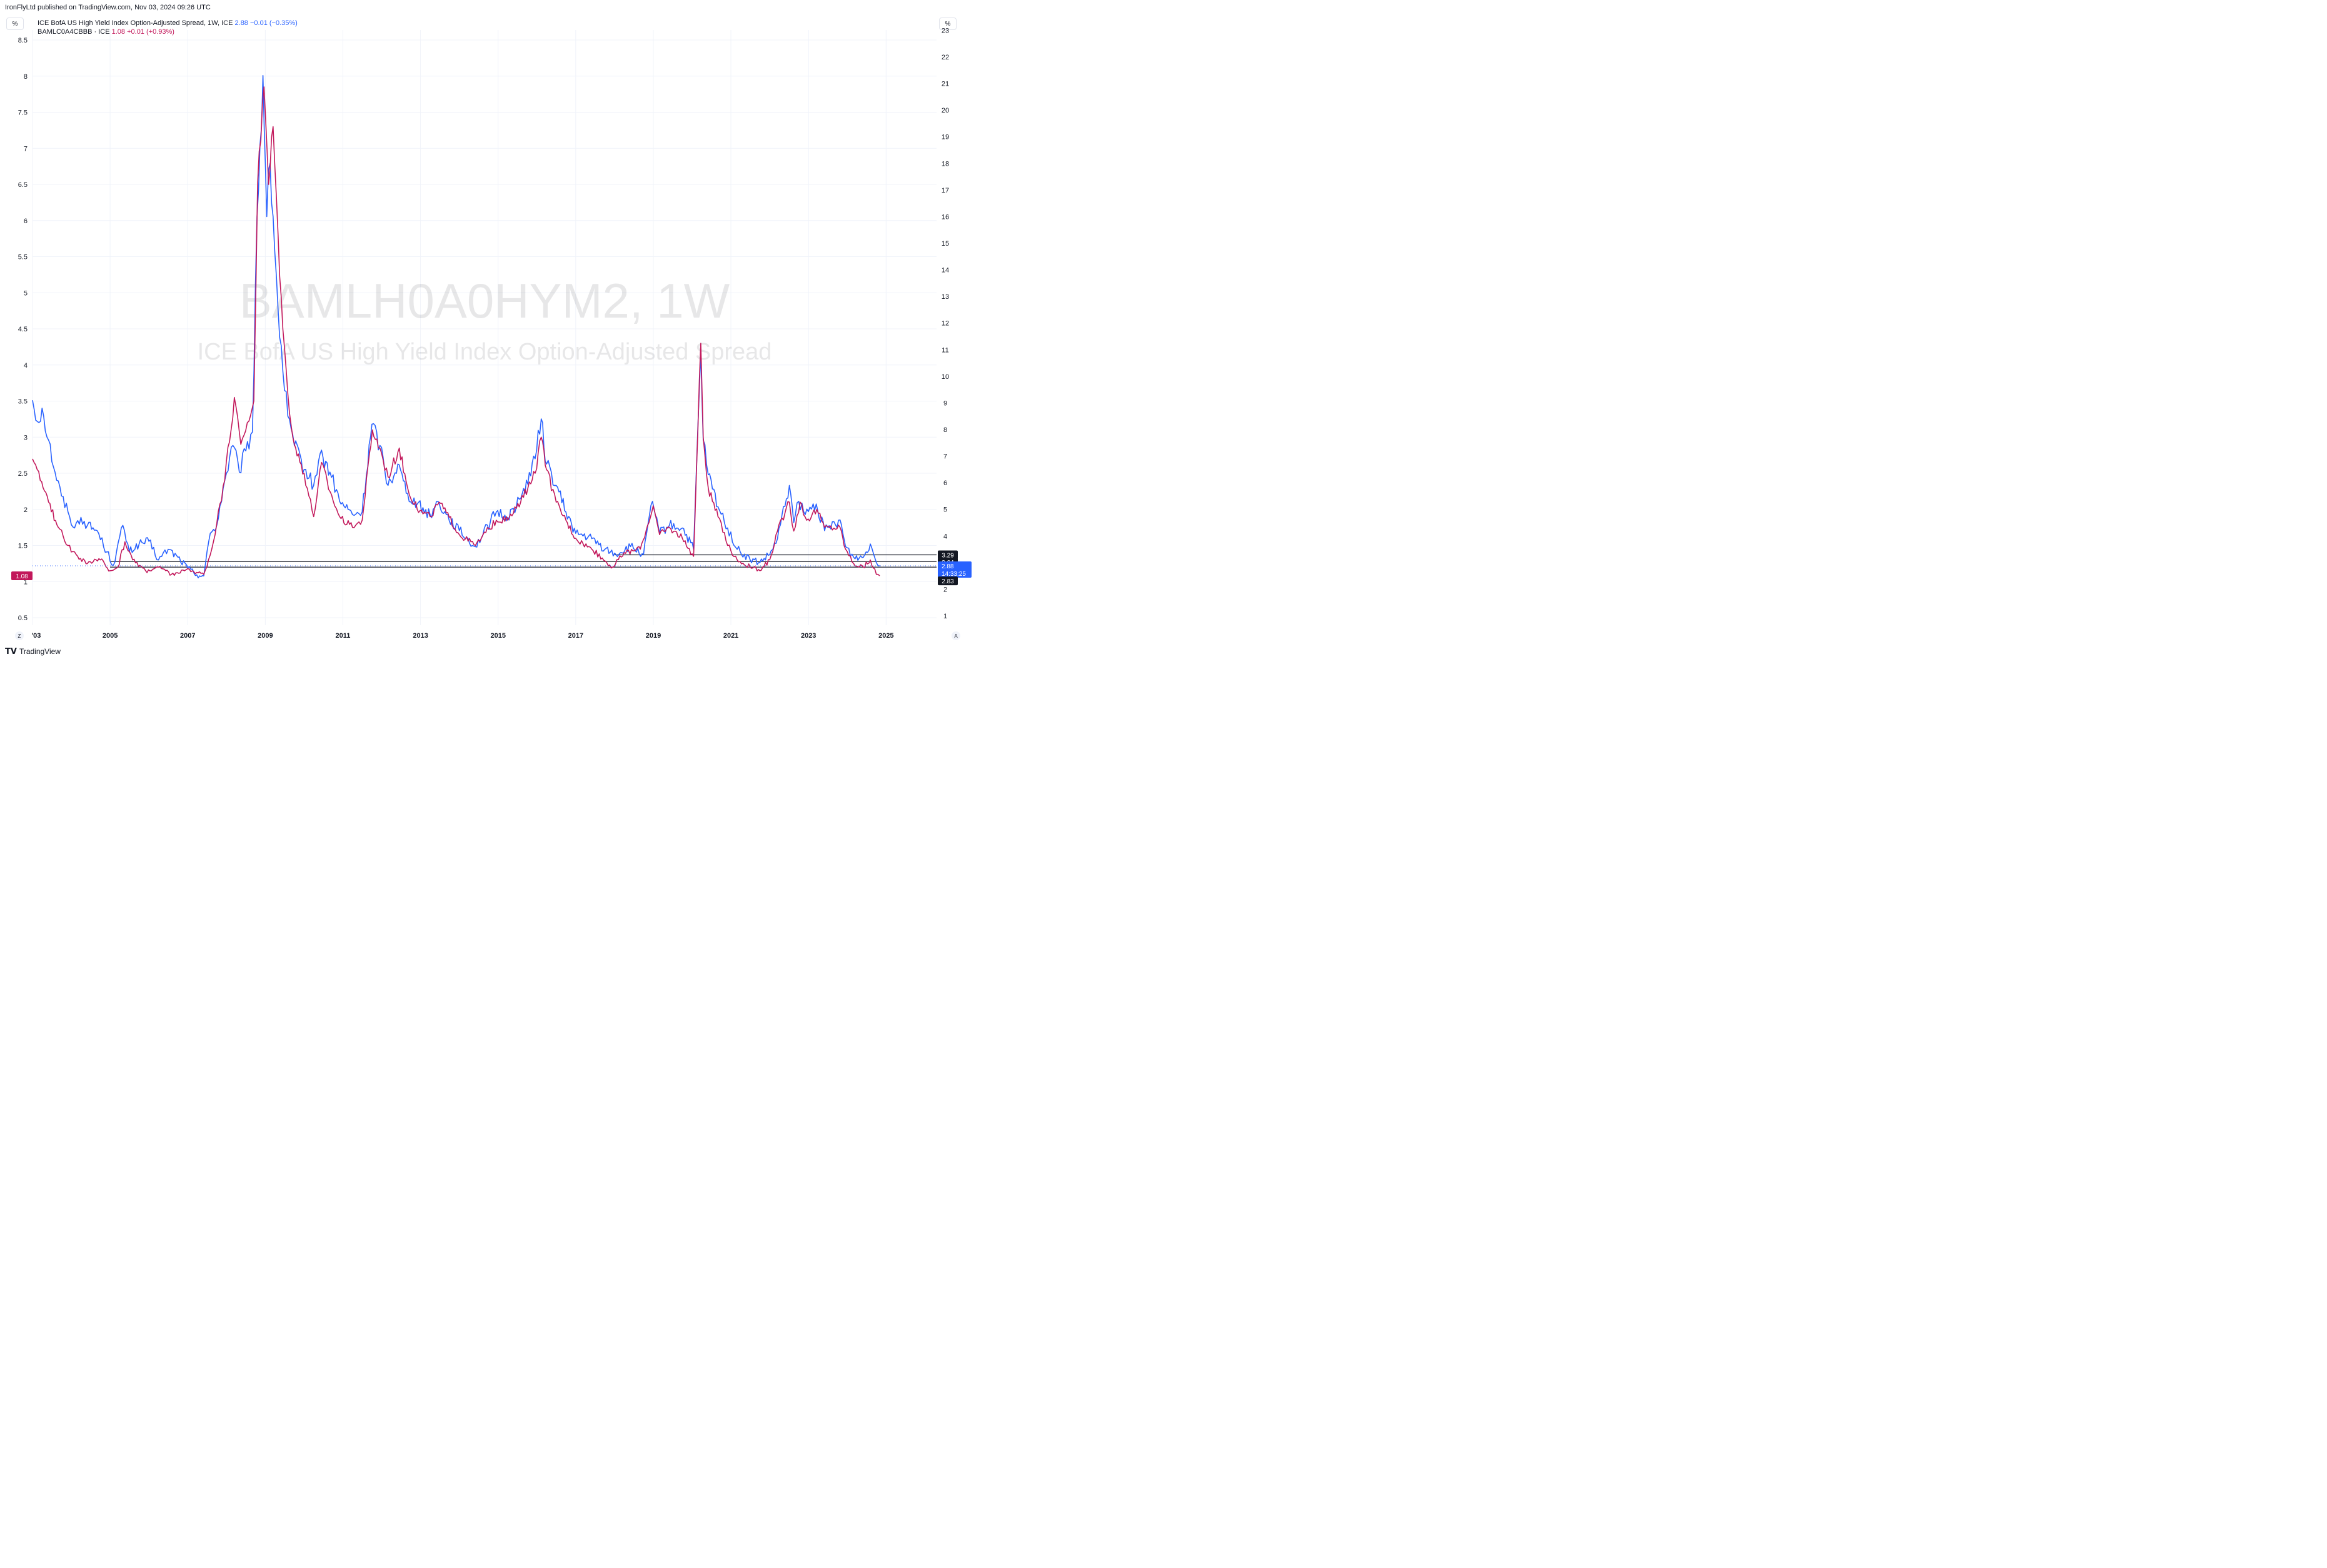  What do you see at coordinates (945, 84) in the screenshot?
I see `right-axis-tick-label: 21` at bounding box center [945, 84].